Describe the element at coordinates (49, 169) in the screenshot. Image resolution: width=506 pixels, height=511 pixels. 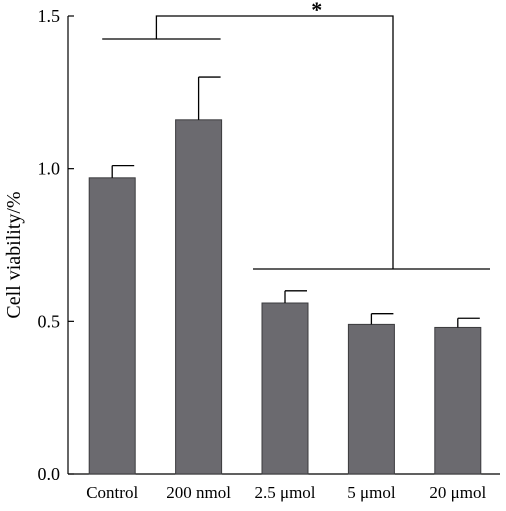
I see `y-tick-label: 1.0` at that location.